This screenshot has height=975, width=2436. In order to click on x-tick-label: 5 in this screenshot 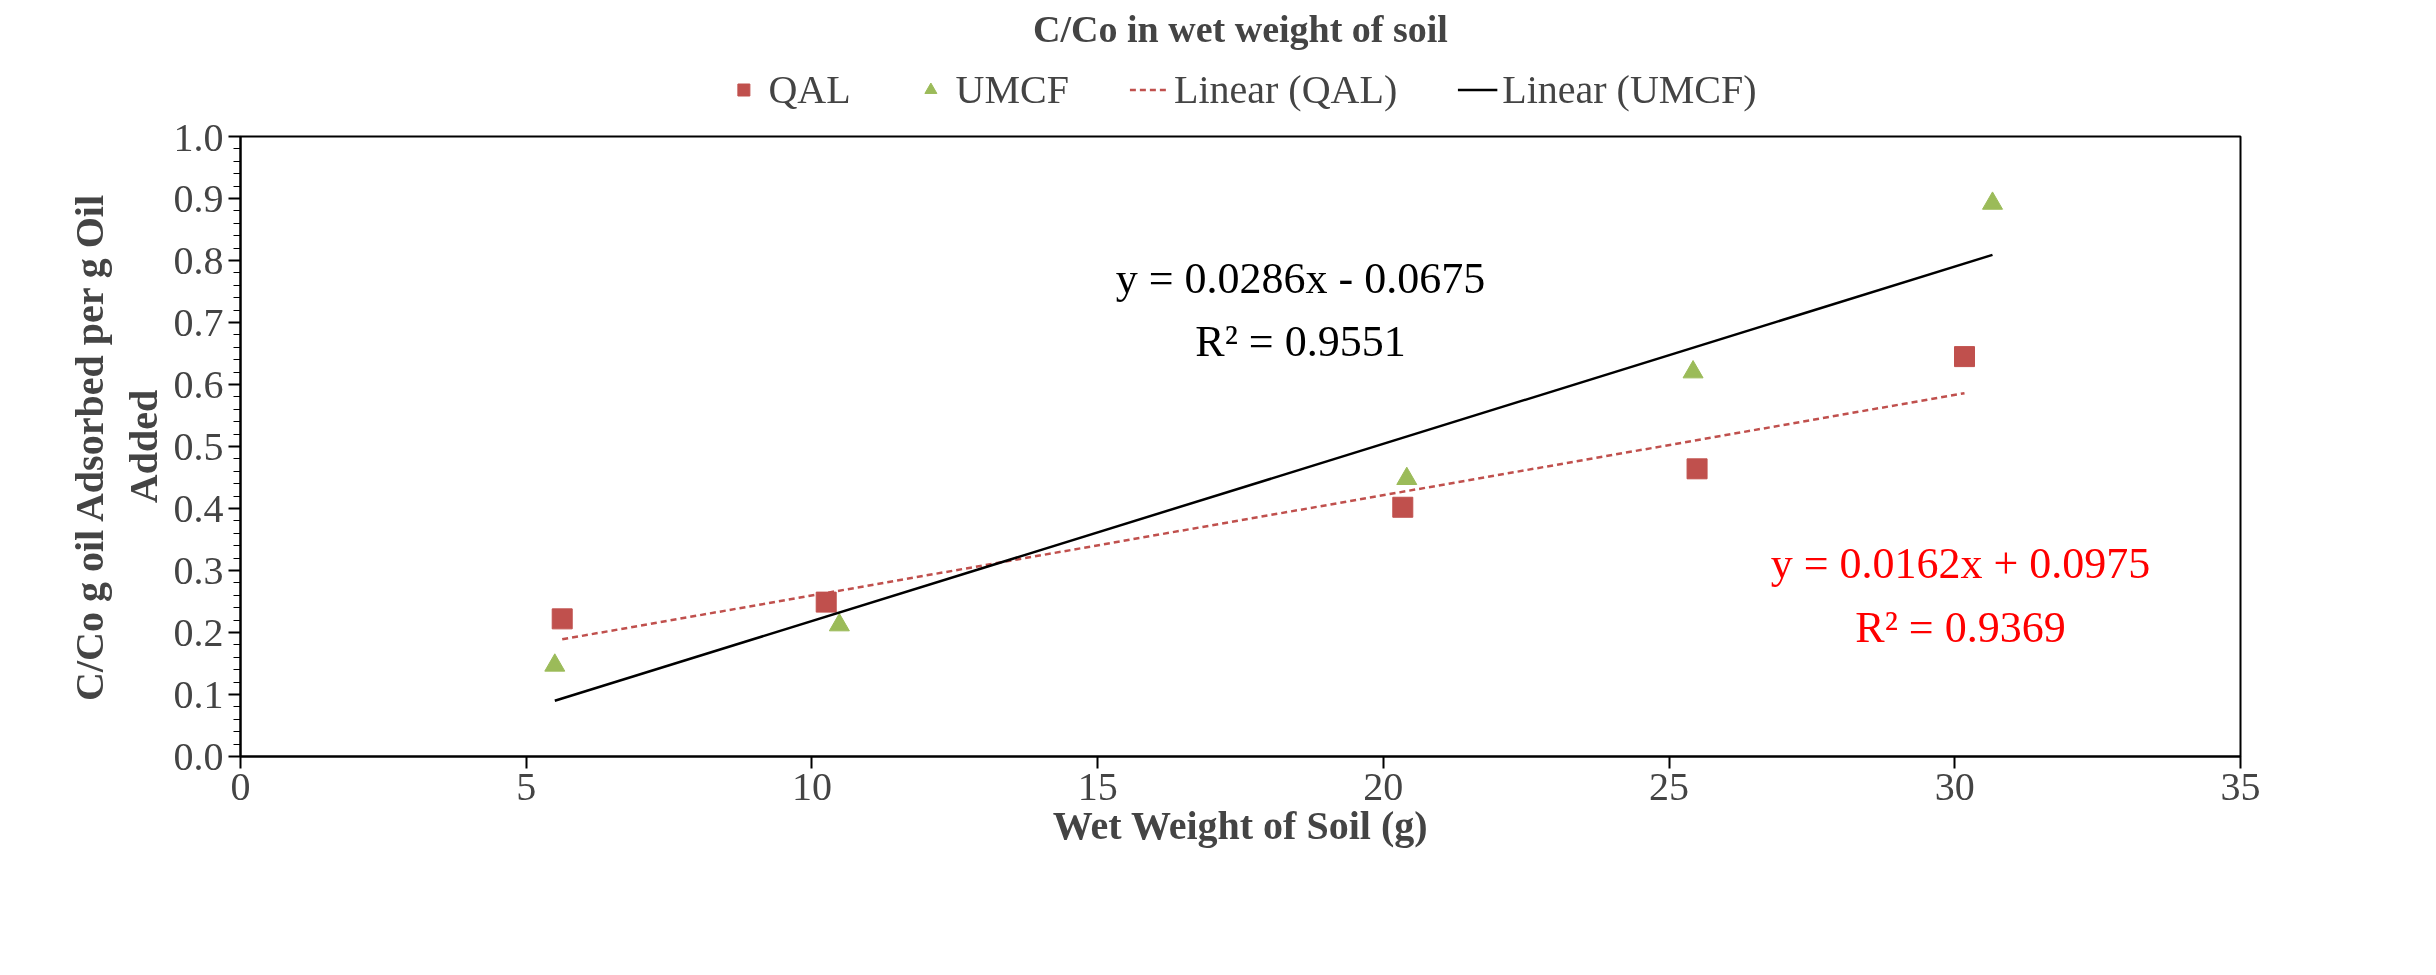, I will do `click(526, 786)`.